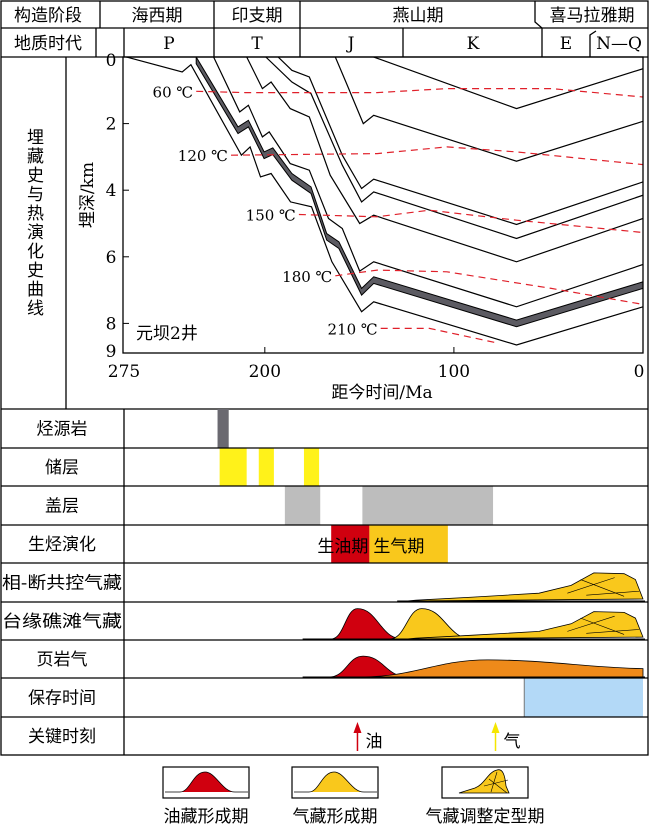 The width and height of the screenshot is (650, 829). I want to click on row-label-facies-fault-gas-pool: 相-断共控气藏, so click(62, 584).